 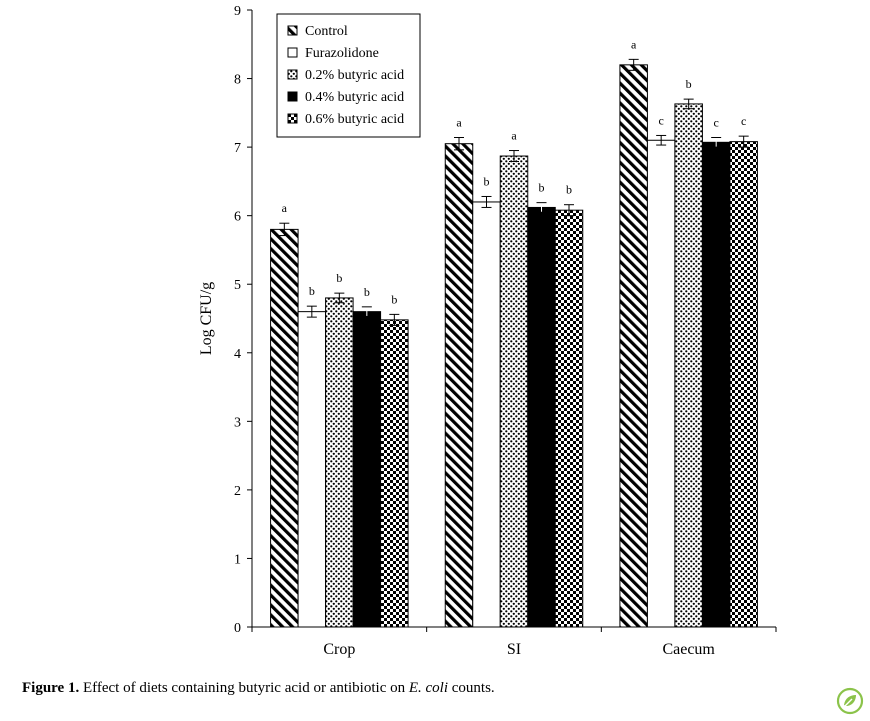 What do you see at coordinates (850, 701) in the screenshot?
I see `leaf-logo-icon` at bounding box center [850, 701].